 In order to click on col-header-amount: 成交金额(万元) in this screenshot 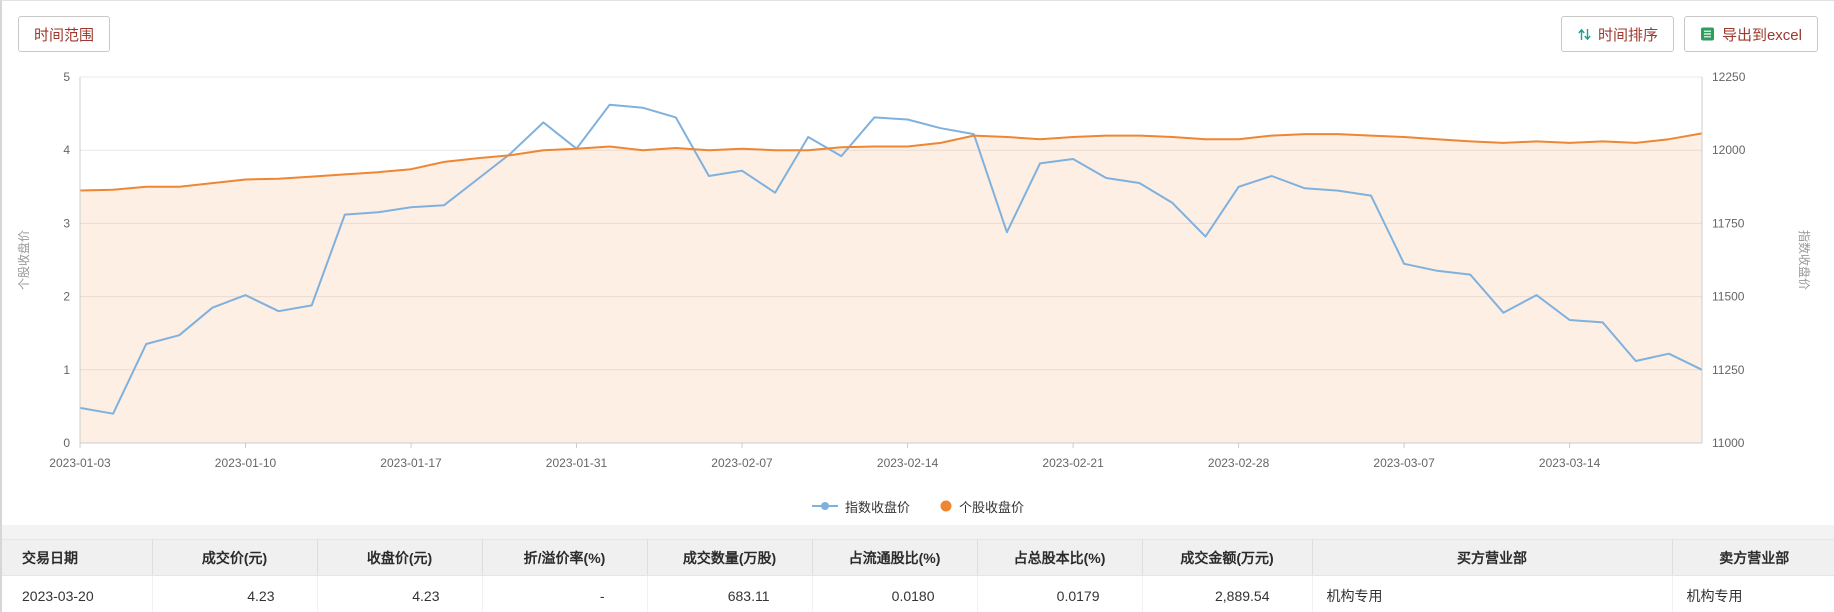, I will do `click(1227, 557)`.